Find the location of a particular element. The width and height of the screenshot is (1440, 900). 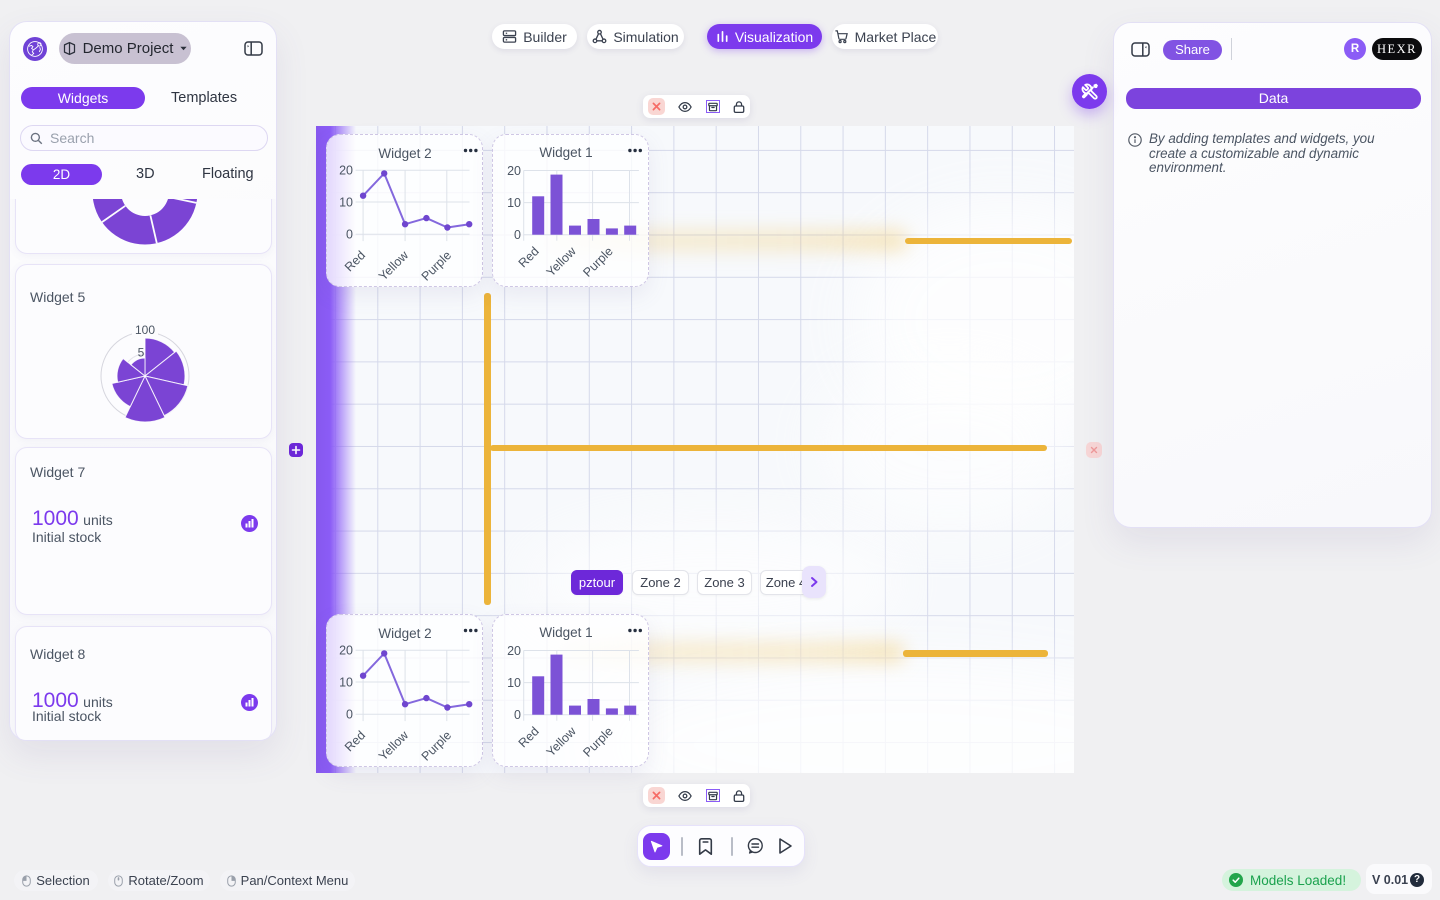

svg-text: 100 is located at coordinates (145, 330).